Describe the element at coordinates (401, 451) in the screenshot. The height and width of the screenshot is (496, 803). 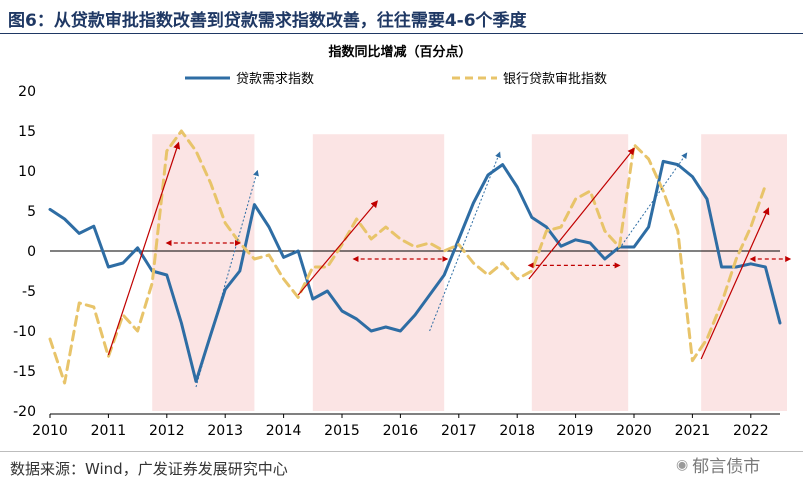
I see `bottom-rule` at that location.